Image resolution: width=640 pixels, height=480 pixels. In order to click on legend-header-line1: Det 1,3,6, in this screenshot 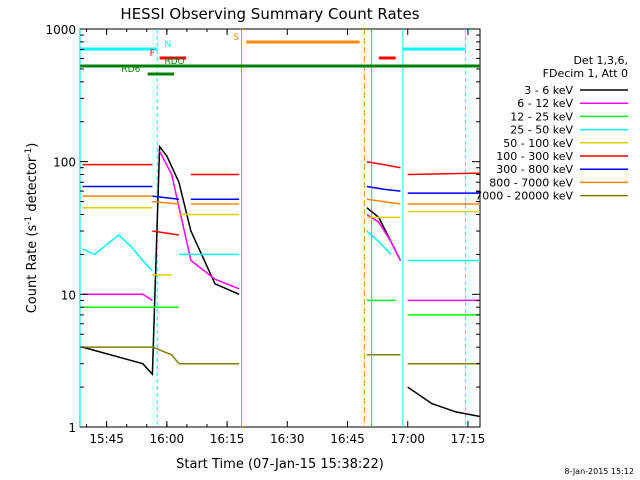, I will do `click(600, 60)`.